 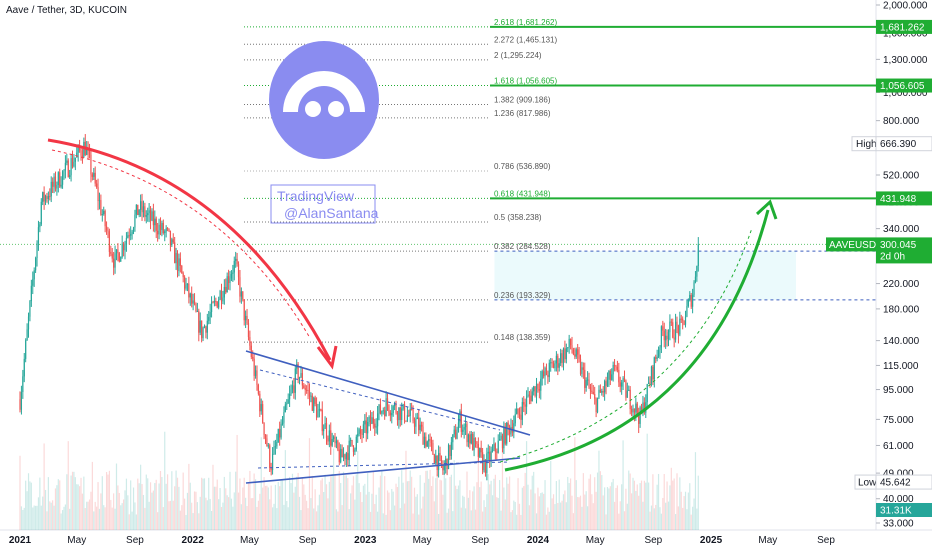 I want to click on red-downtrend-arrow, so click(x=189, y=249).